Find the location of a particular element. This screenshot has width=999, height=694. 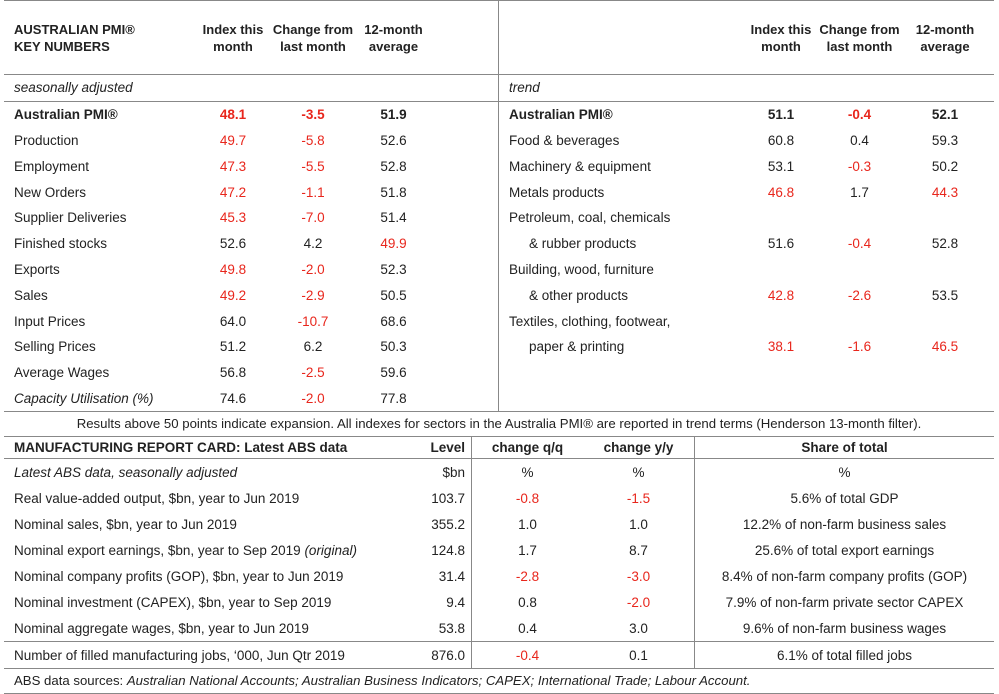

left-data-row: Australian PMI® 48.1 -3.5 51.9 is located at coordinates (251, 115).